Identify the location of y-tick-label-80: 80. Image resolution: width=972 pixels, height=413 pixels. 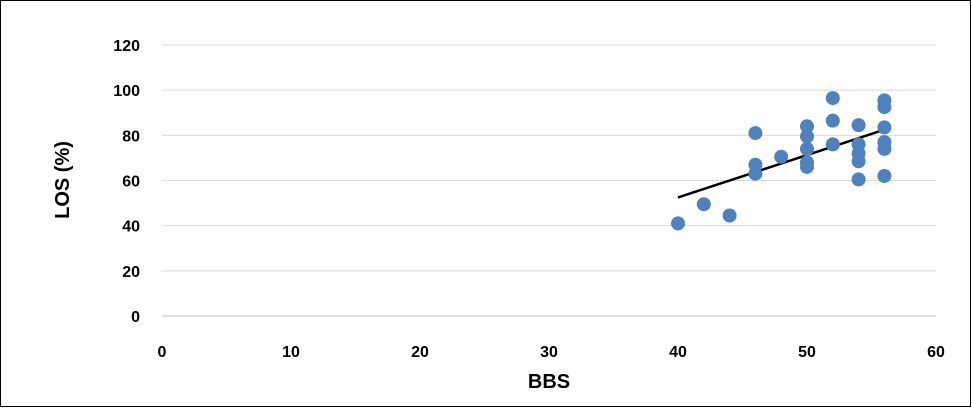
(131, 136).